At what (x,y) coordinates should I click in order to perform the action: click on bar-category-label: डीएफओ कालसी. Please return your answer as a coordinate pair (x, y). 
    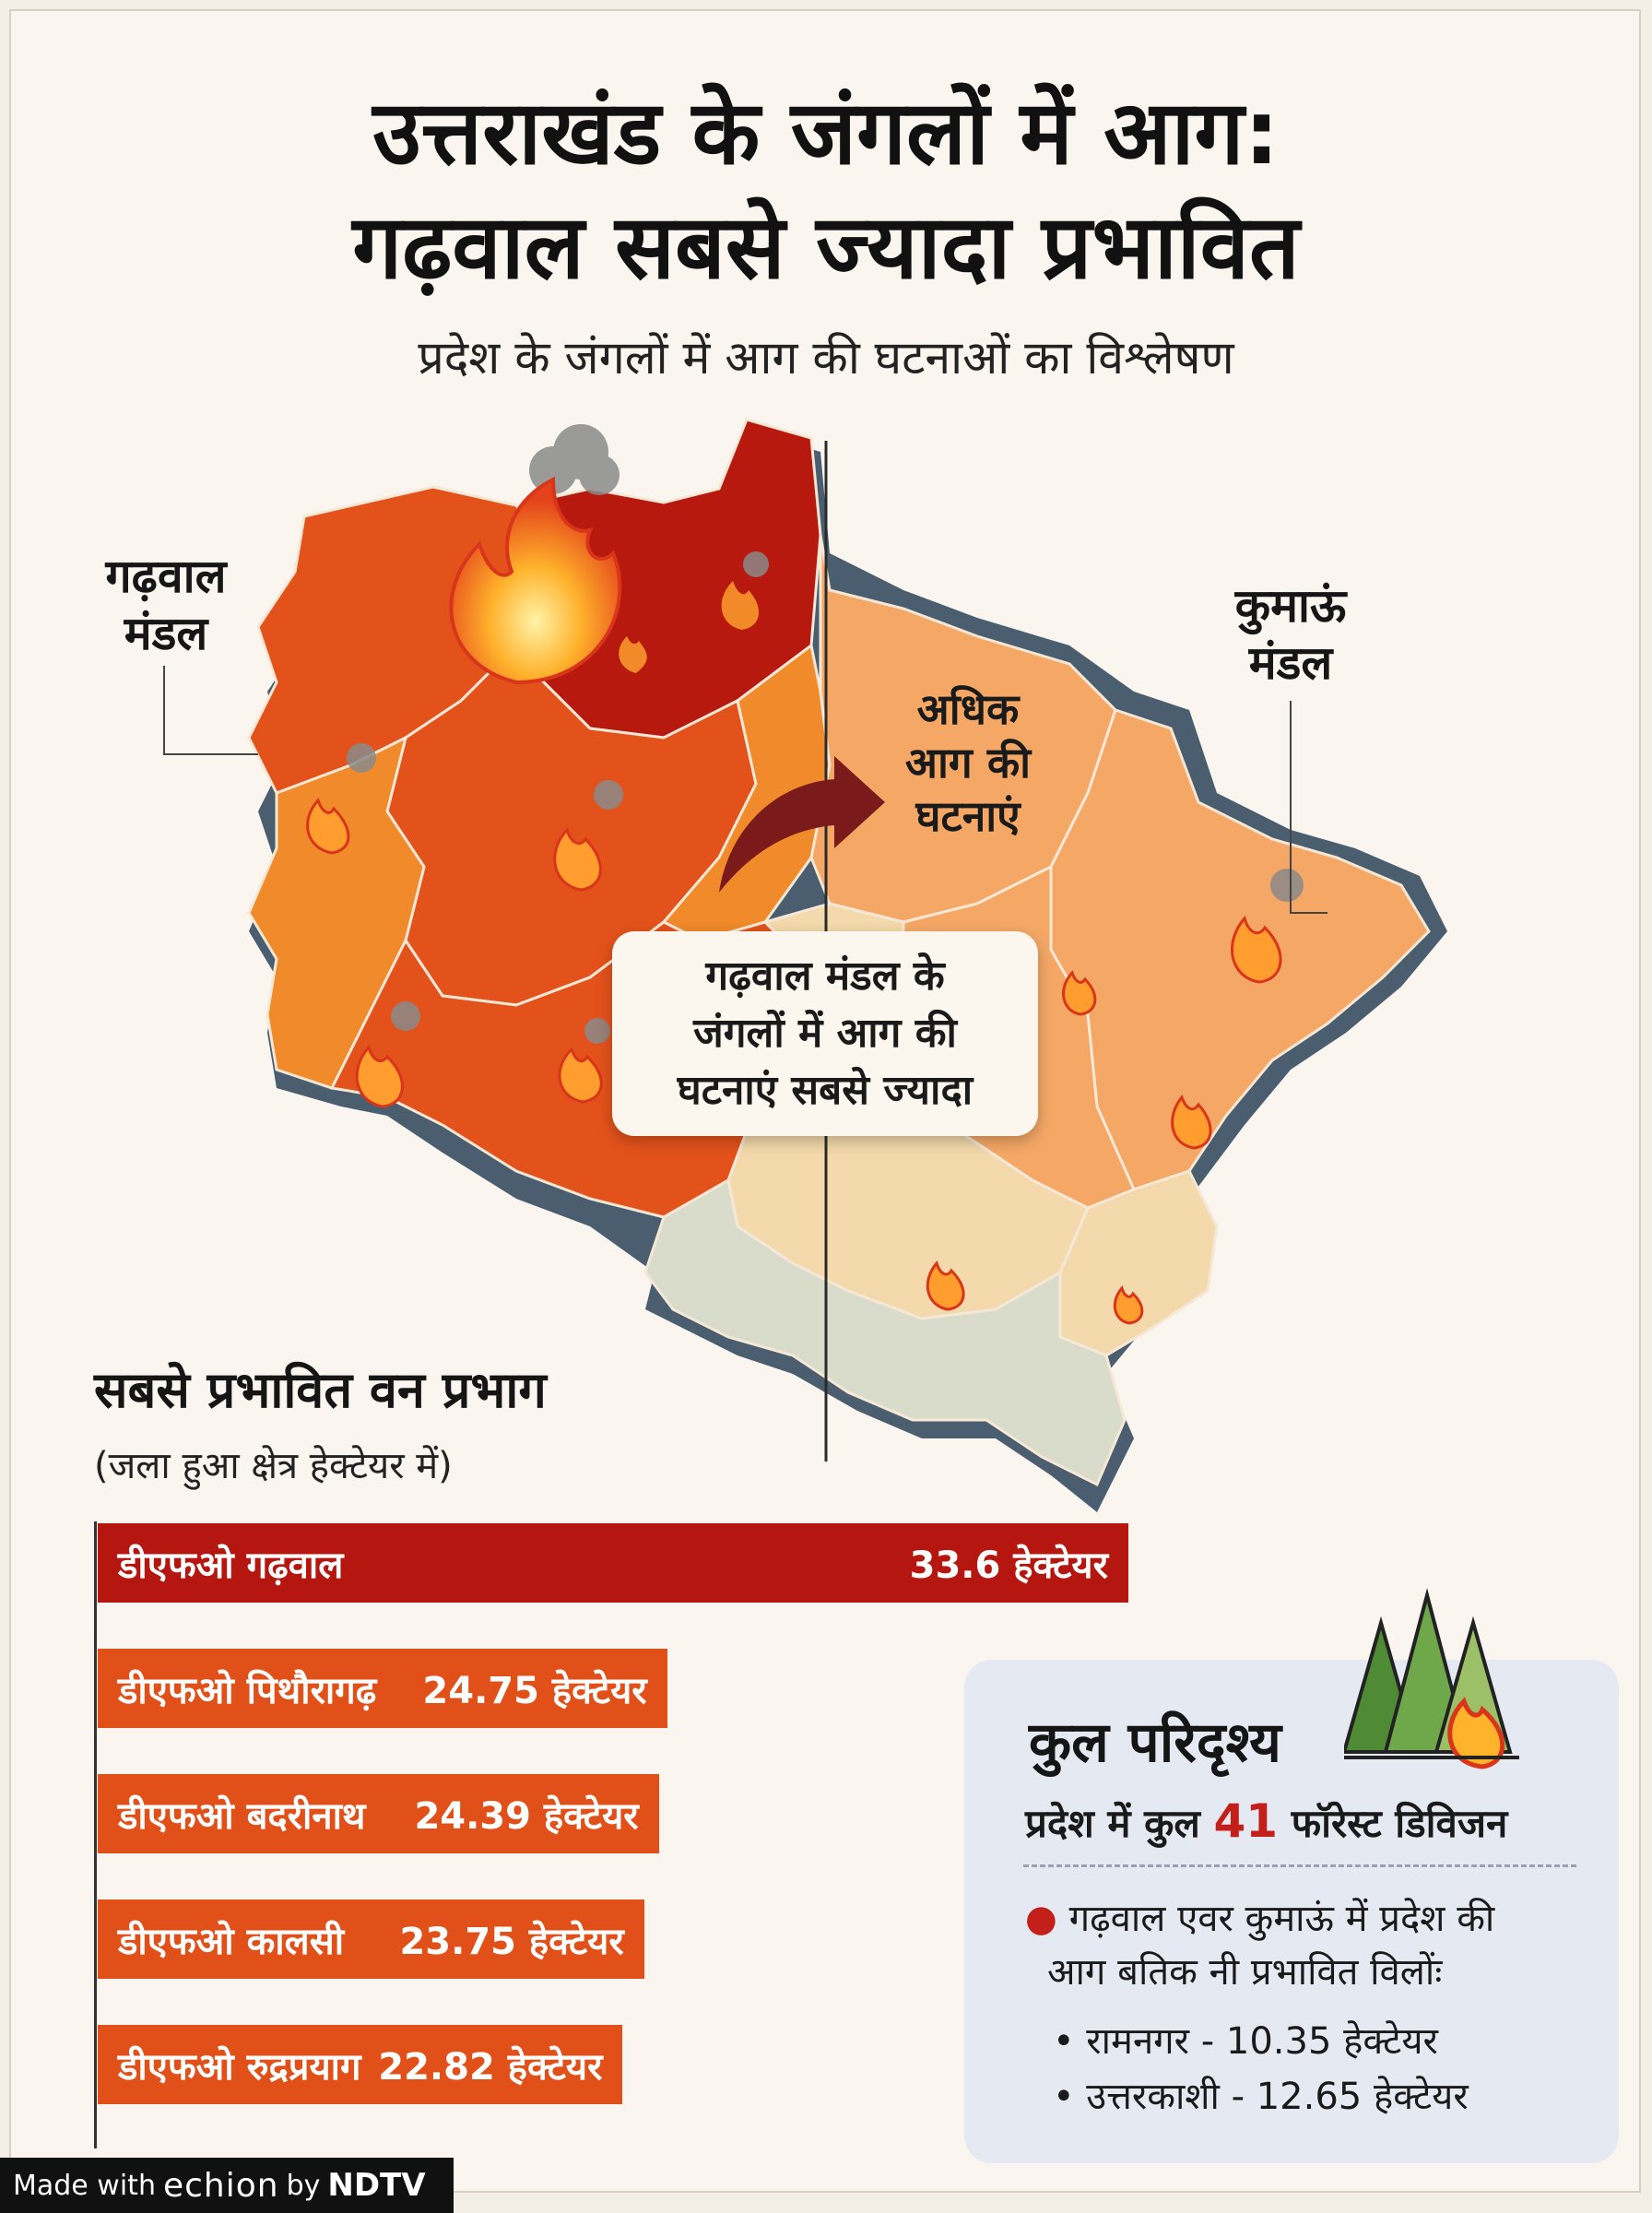
    Looking at the image, I should click on (231, 1941).